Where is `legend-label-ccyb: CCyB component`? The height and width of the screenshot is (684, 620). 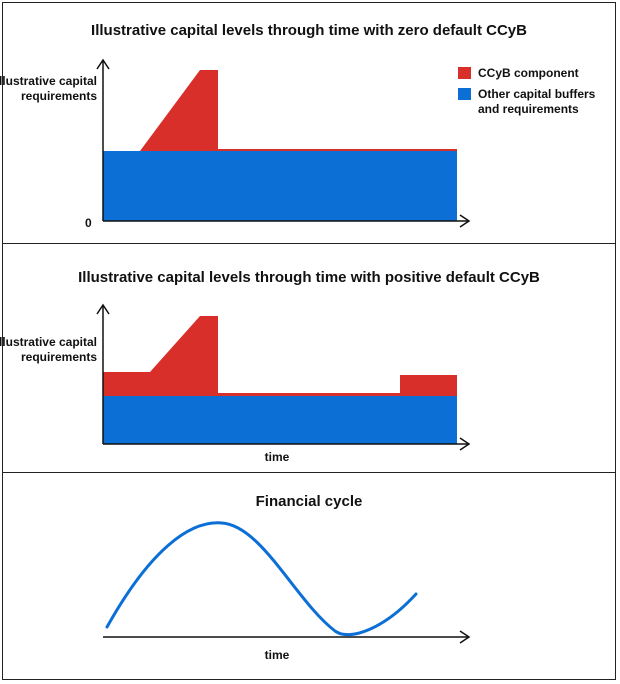 legend-label-ccyb: CCyB component is located at coordinates (528, 73).